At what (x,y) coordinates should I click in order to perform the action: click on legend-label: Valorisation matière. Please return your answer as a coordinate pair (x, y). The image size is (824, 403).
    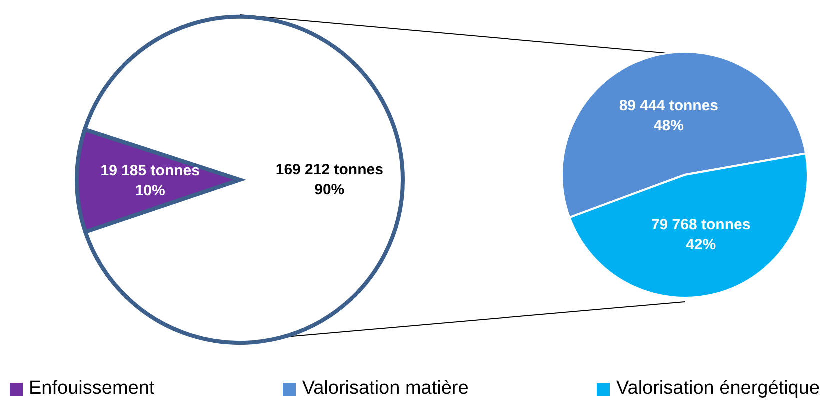
    Looking at the image, I should click on (385, 389).